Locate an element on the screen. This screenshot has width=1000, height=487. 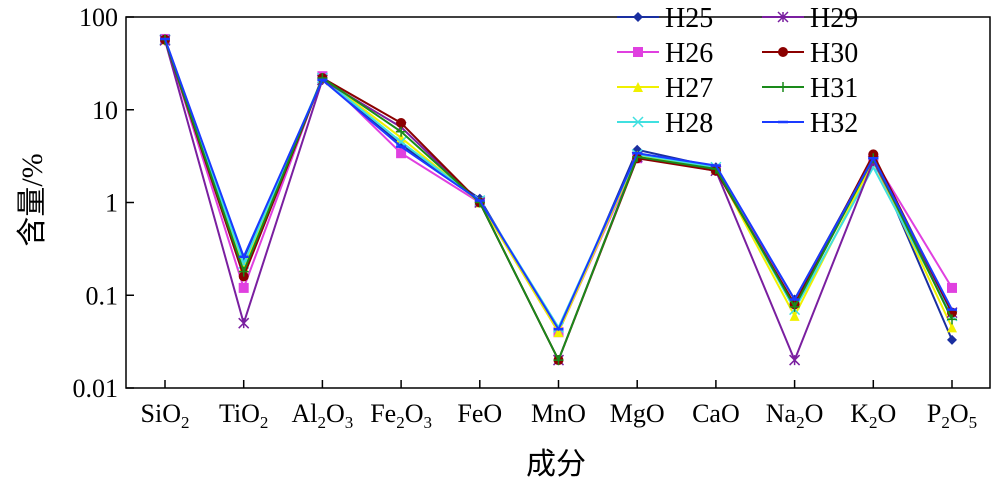
legend: H25 H26 H27 H28 H29 H30 H31 H32 is located at coordinates (737, 71).